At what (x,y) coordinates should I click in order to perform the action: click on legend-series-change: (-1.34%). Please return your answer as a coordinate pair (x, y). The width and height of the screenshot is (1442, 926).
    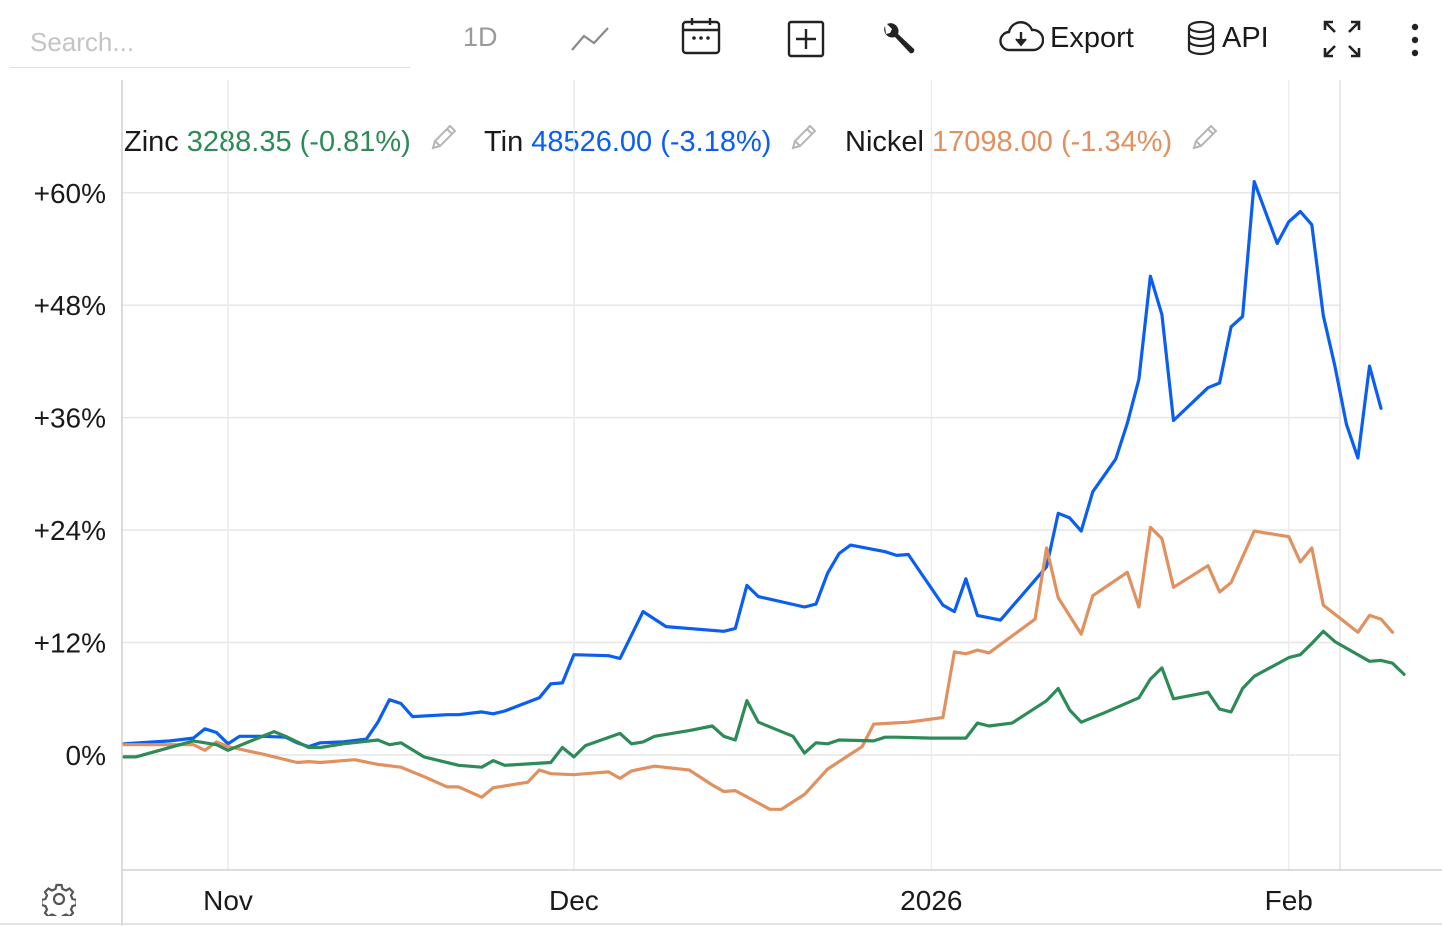
    Looking at the image, I should click on (1116, 141).